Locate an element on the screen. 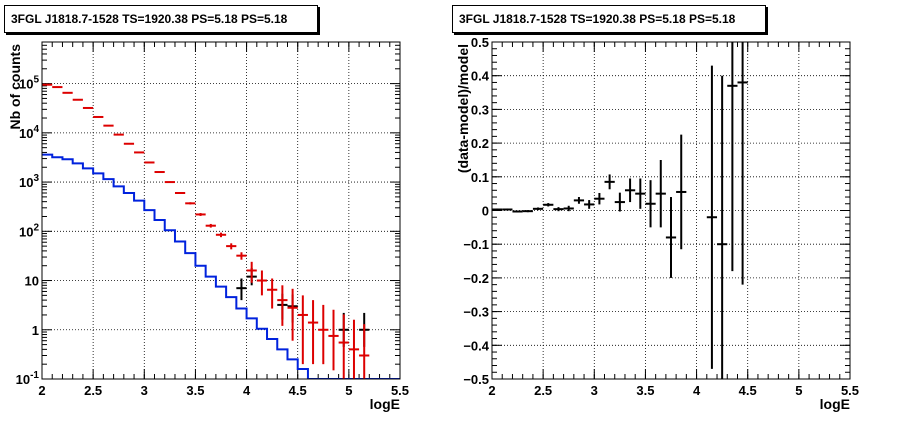 The image size is (898, 421). y-tick-label: 0.1 is located at coordinates (480, 177).